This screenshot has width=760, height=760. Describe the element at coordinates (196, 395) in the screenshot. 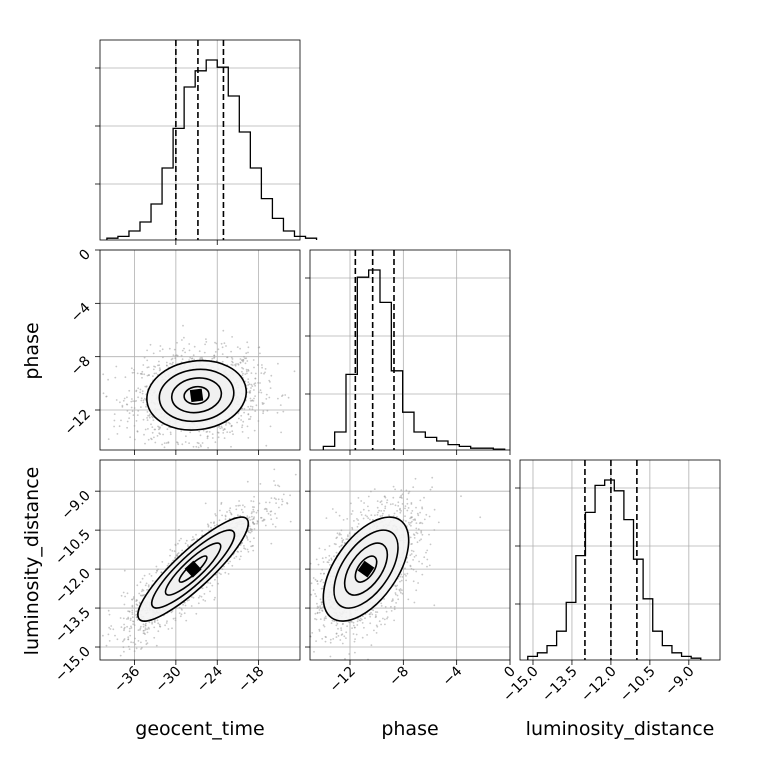

I see `density-peak-geocent-time-vs-phase` at that location.